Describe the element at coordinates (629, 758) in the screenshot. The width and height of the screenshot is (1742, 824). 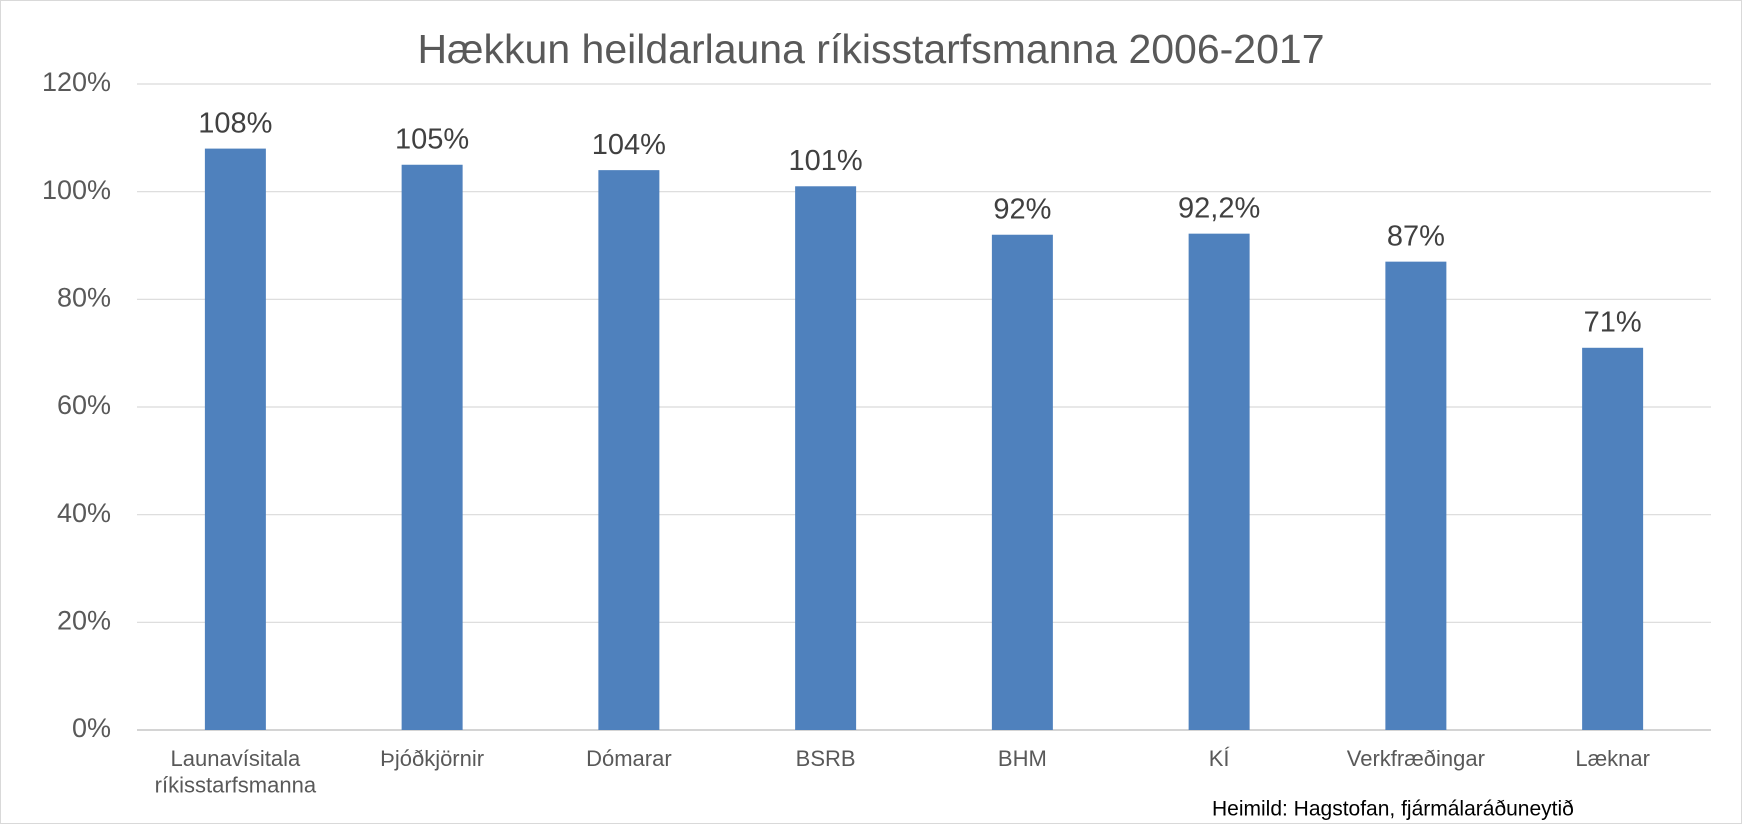
I see `x-tick-label: Dómarar` at that location.